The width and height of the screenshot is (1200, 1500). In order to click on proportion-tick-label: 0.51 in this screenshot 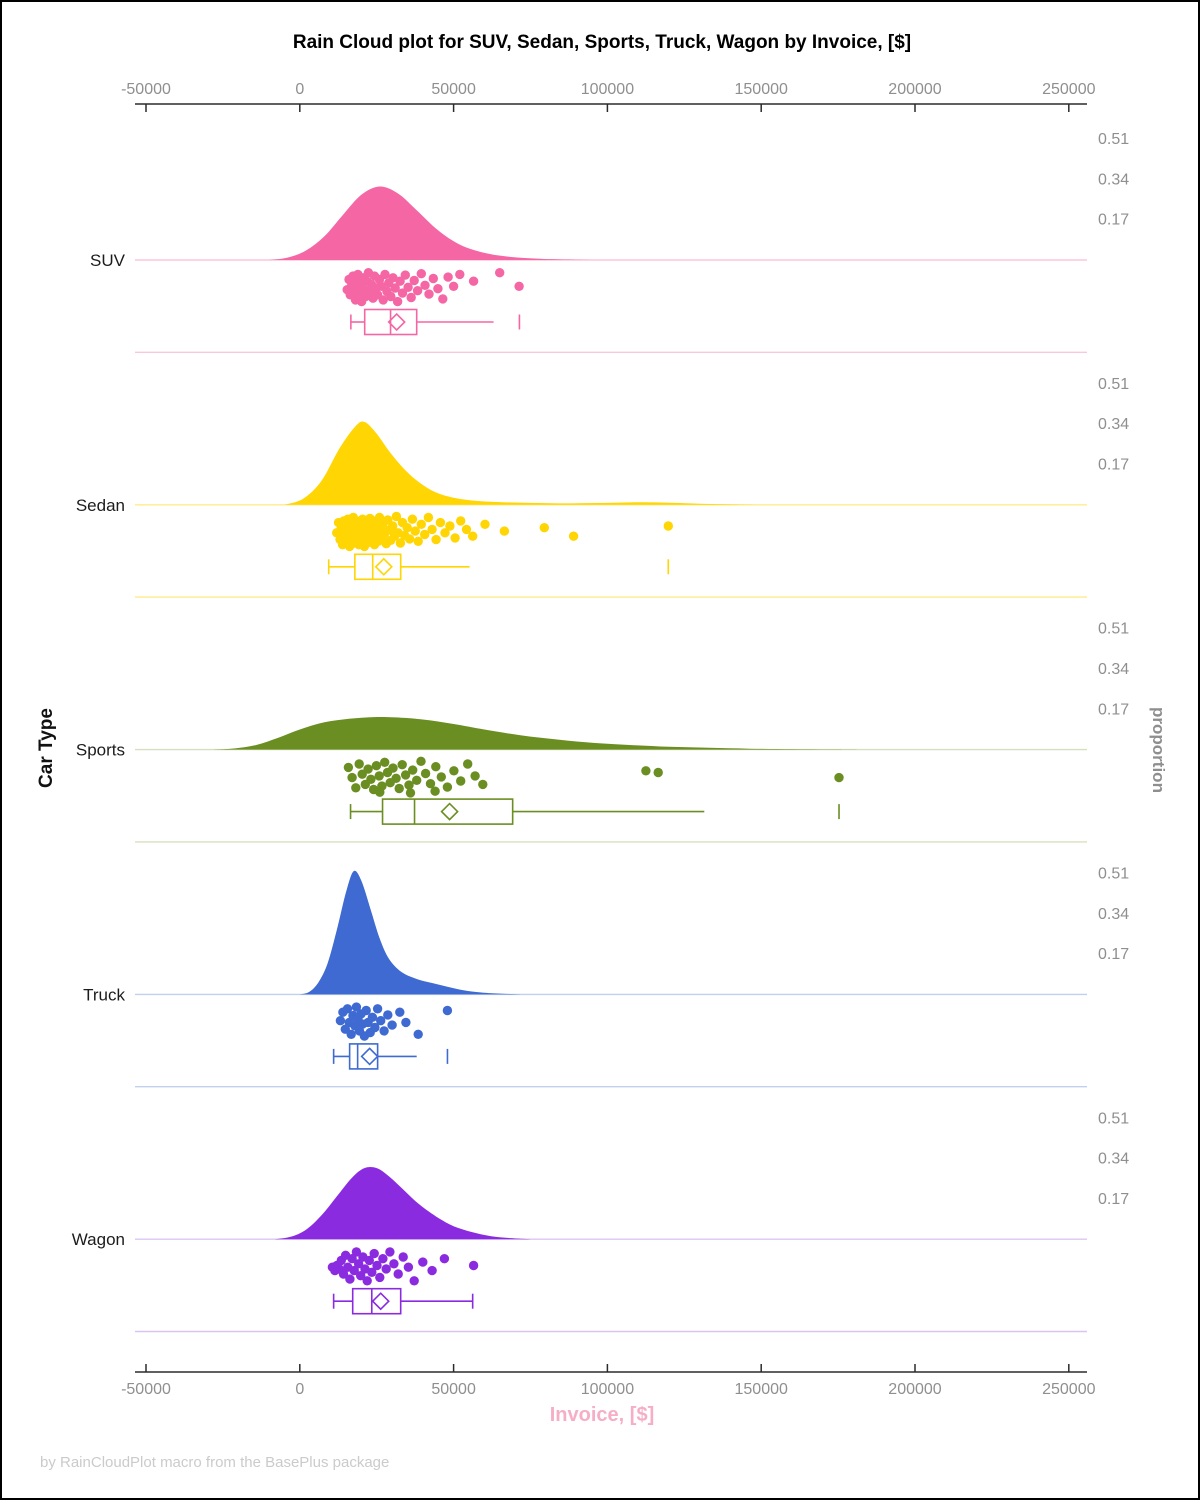, I will do `click(1113, 629)`.